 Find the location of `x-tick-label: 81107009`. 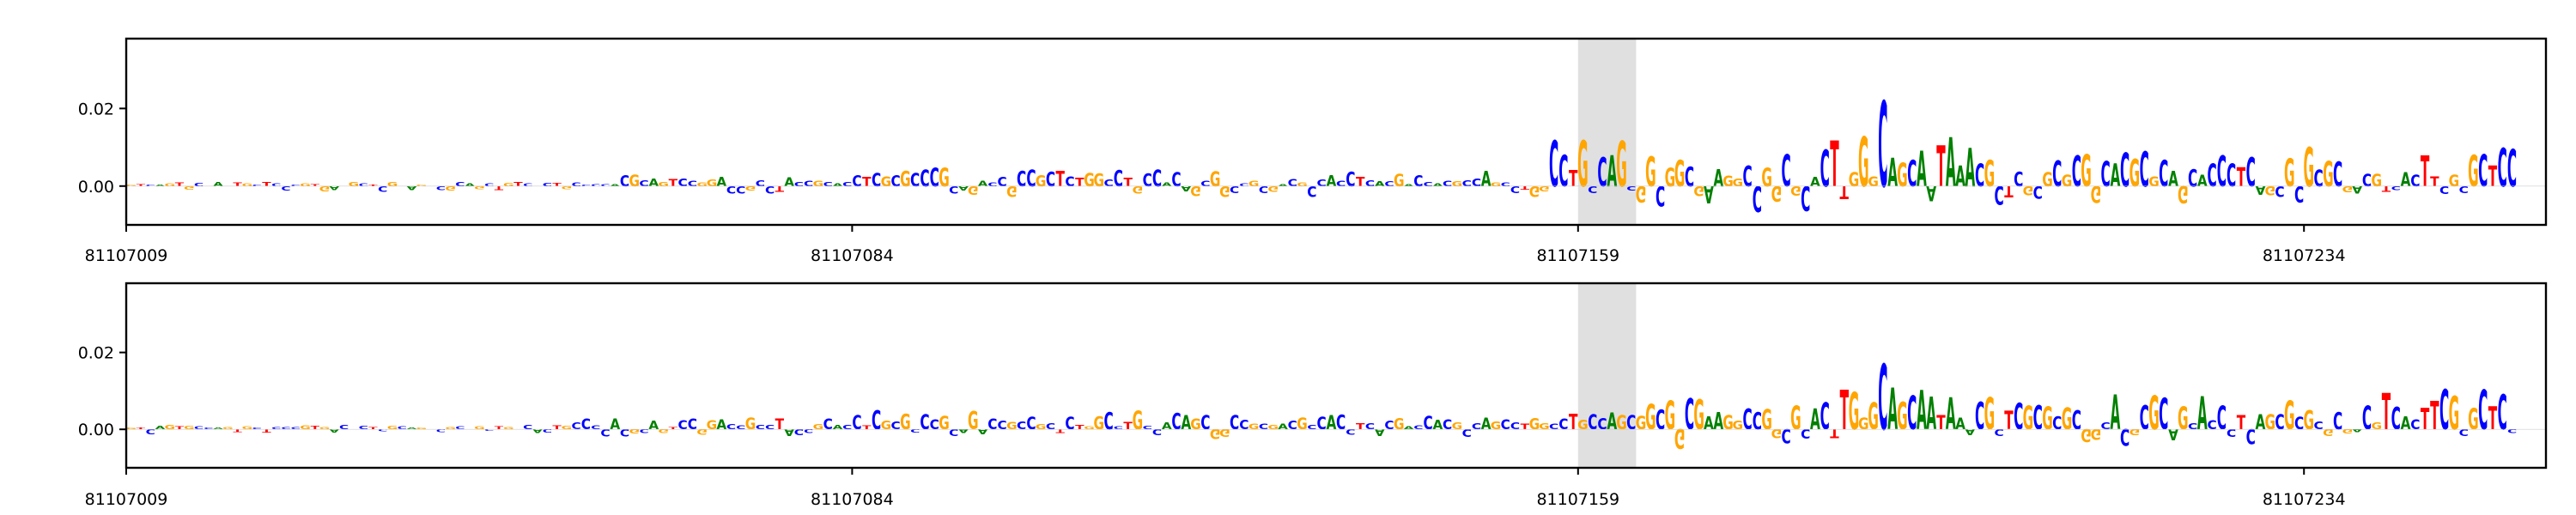

x-tick-label: 81107009 is located at coordinates (127, 255).